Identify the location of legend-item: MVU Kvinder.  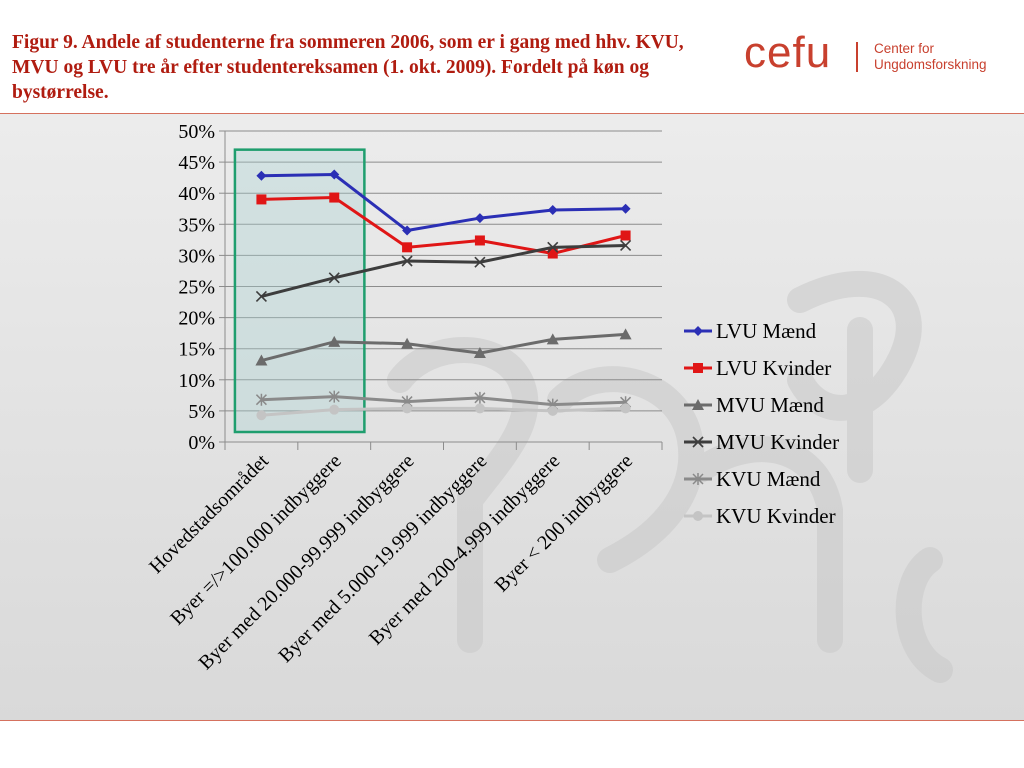
(761, 442).